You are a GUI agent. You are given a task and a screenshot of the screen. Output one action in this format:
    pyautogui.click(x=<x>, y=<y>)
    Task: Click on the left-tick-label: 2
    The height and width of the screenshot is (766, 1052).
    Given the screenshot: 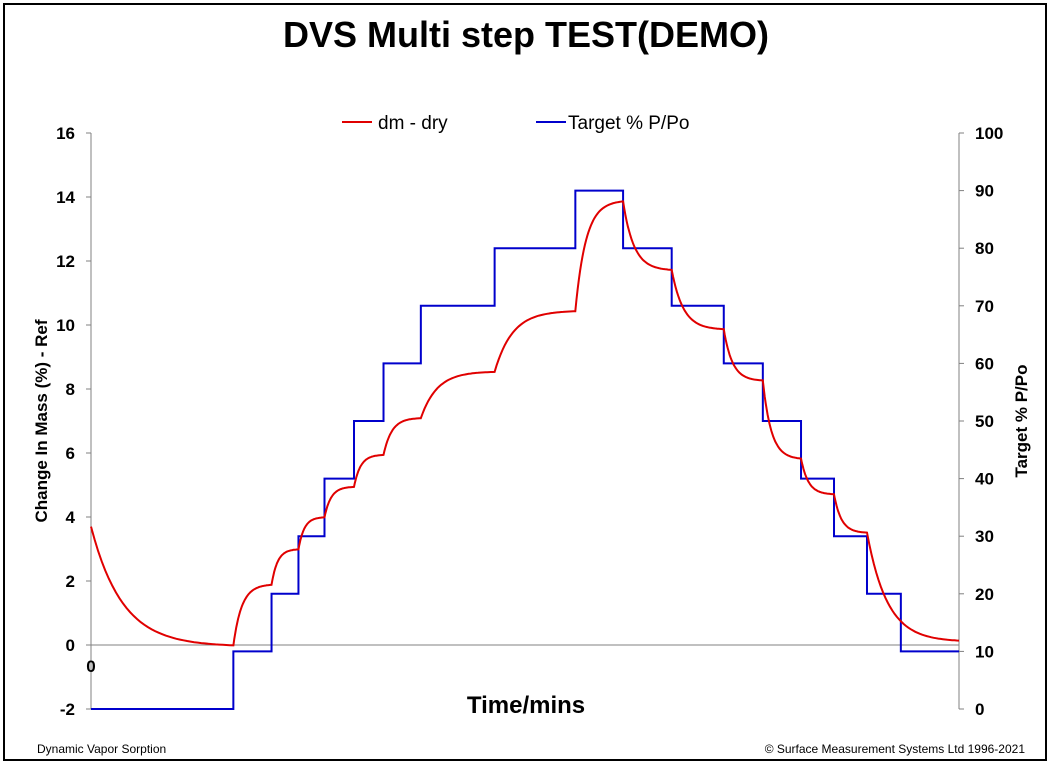 What is the action you would take?
    pyautogui.click(x=70, y=581)
    